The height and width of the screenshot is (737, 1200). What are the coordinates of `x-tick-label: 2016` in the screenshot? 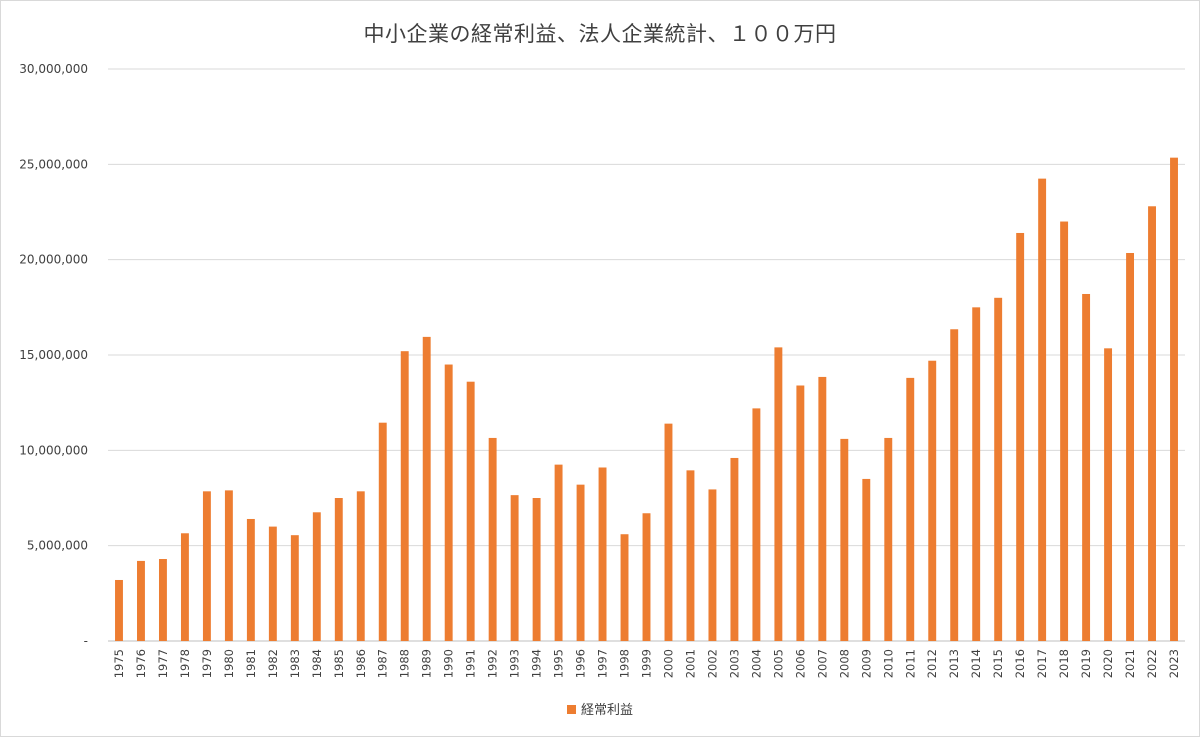 It's located at (1020, 663).